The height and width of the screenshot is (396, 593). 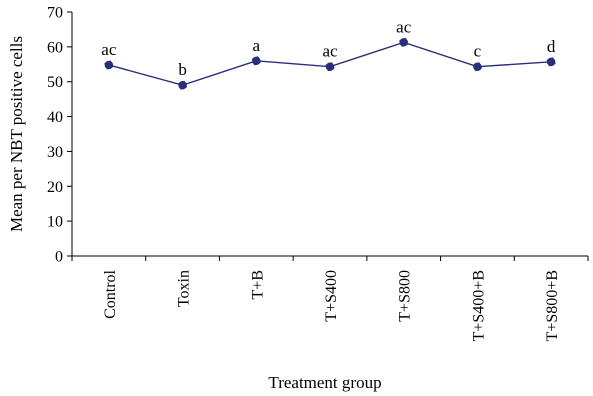 What do you see at coordinates (55, 82) in the screenshot?
I see `y-tick-label: 50` at bounding box center [55, 82].